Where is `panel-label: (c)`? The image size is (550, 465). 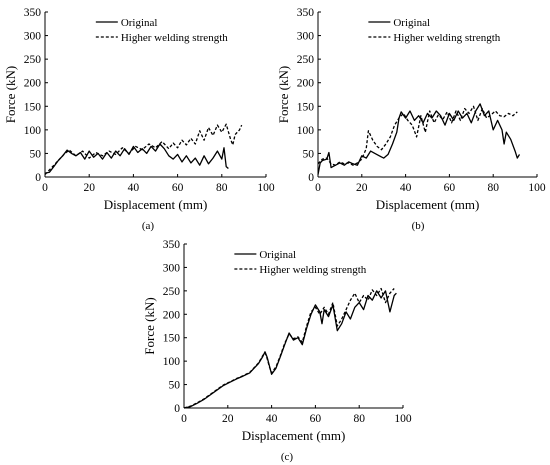
panel-label: (c) is located at coordinates (287, 457).